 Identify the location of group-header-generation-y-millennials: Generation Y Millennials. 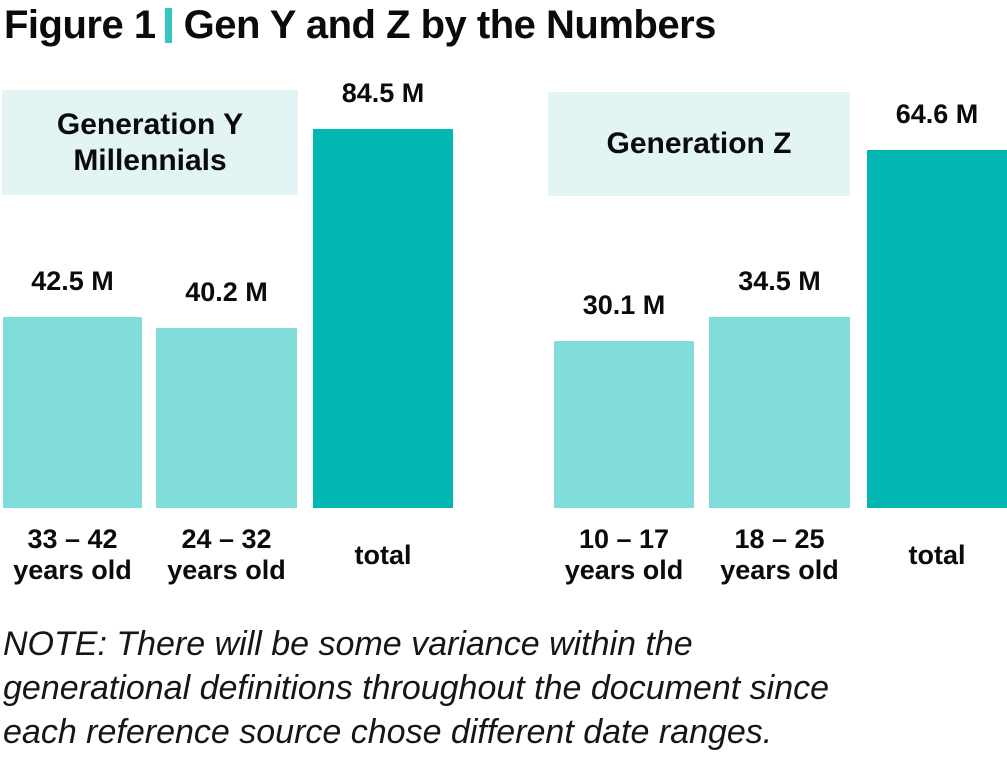
(150, 142).